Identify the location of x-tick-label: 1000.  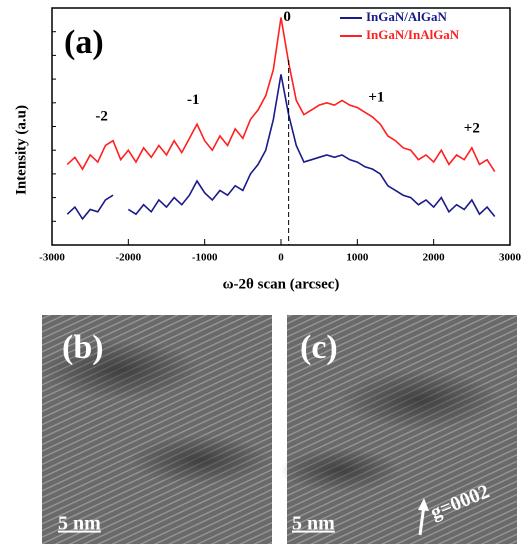
(357, 258).